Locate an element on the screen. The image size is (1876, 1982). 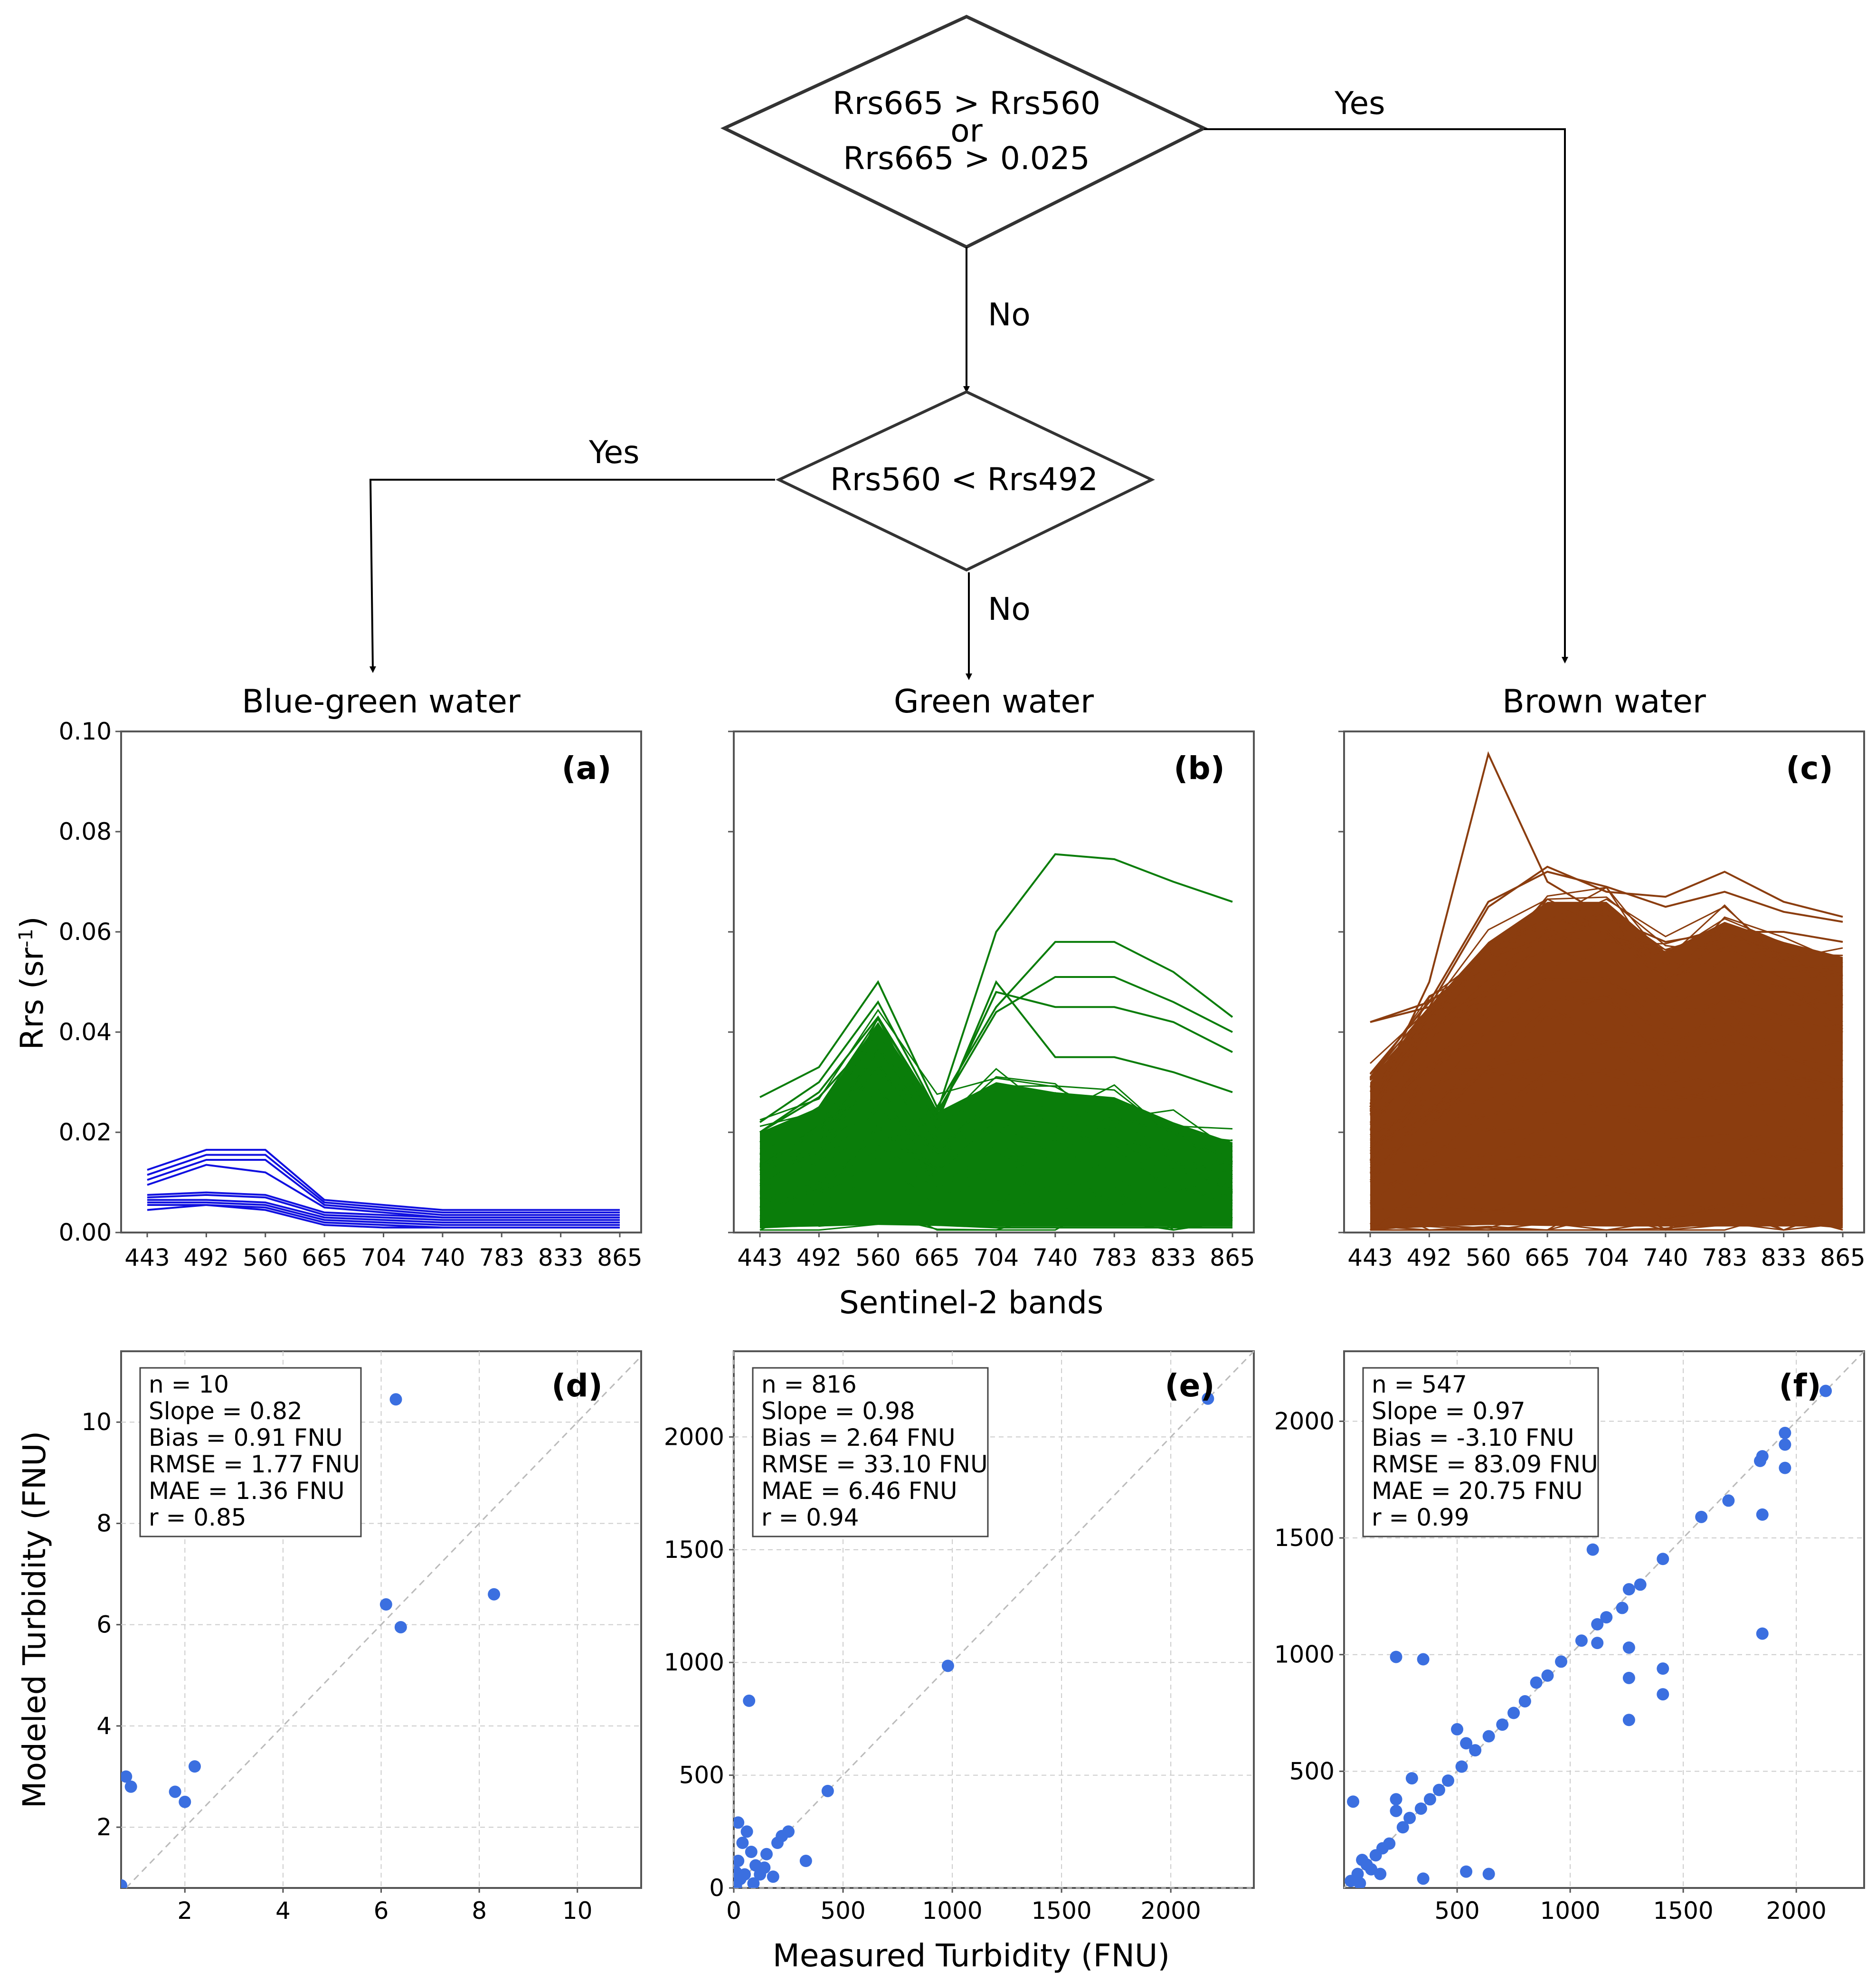
points-e is located at coordinates (974, 1640).